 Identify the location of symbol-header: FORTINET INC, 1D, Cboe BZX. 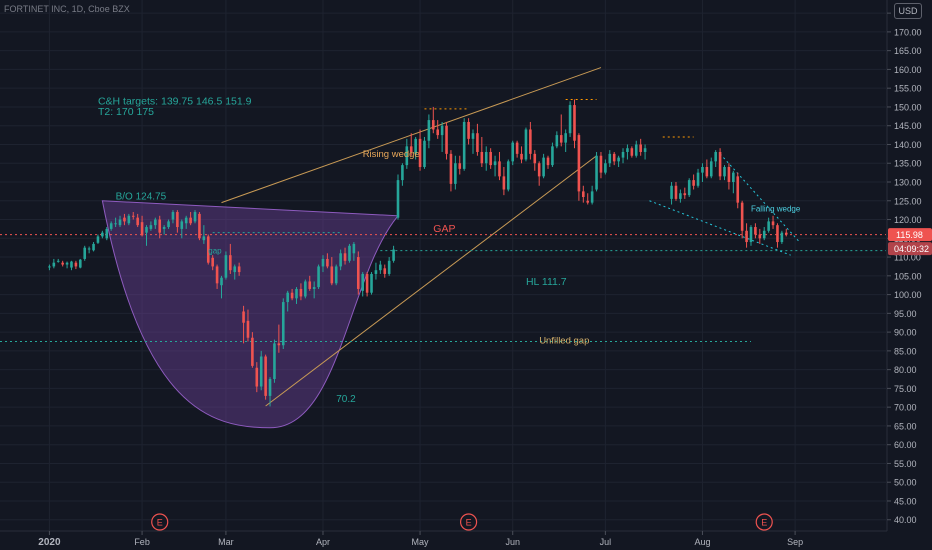
(67, 9).